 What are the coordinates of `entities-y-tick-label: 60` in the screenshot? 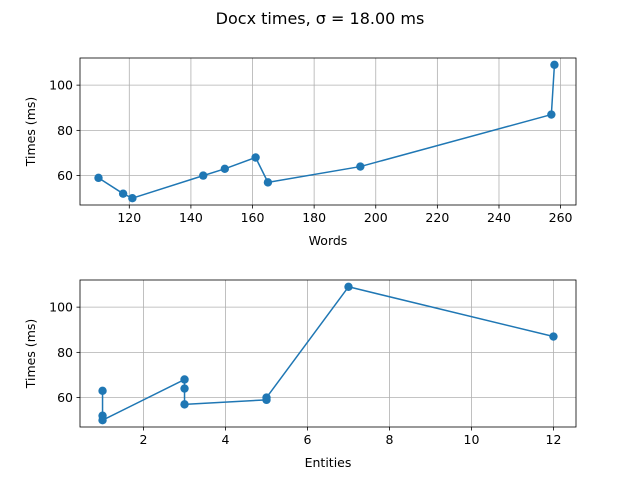 It's located at (65, 397).